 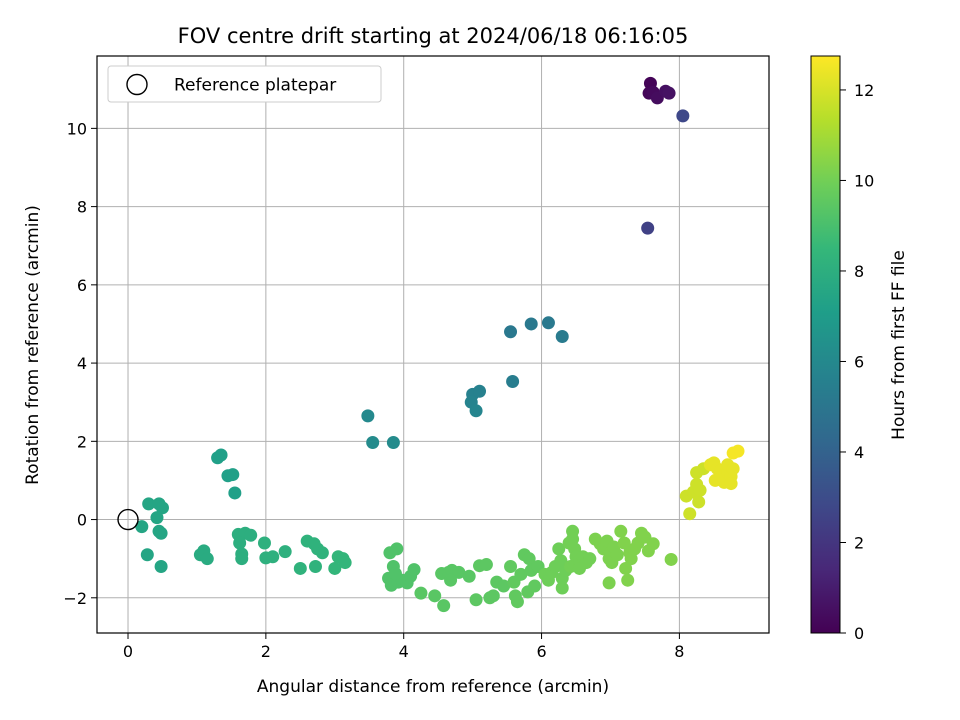 What do you see at coordinates (859, 452) in the screenshot?
I see `colorbar-tick-label: 4` at bounding box center [859, 452].